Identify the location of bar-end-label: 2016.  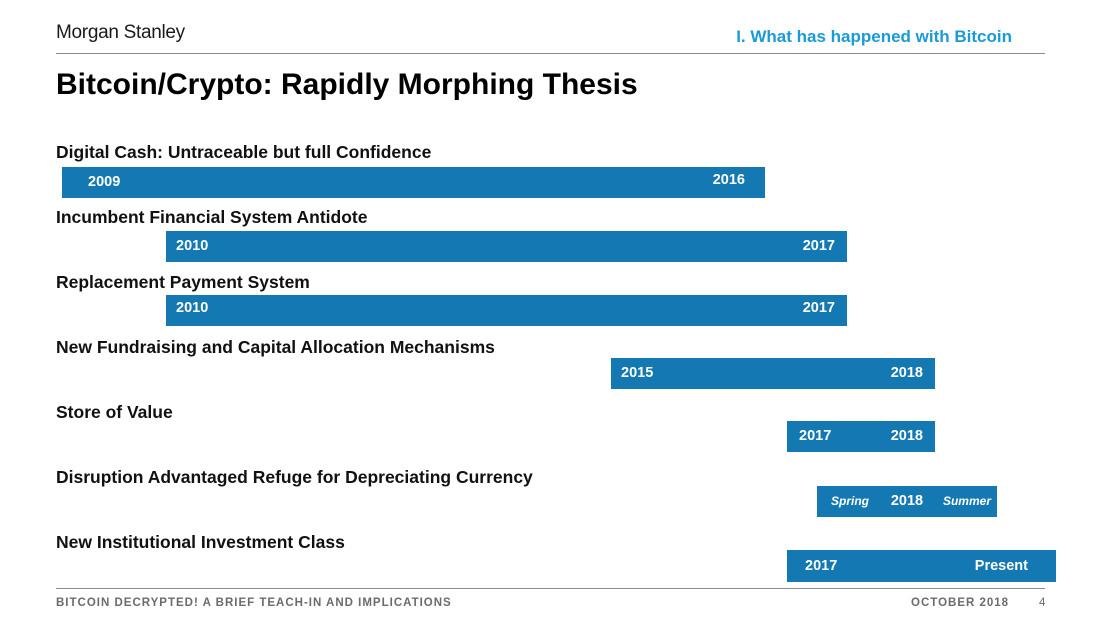
(728, 180).